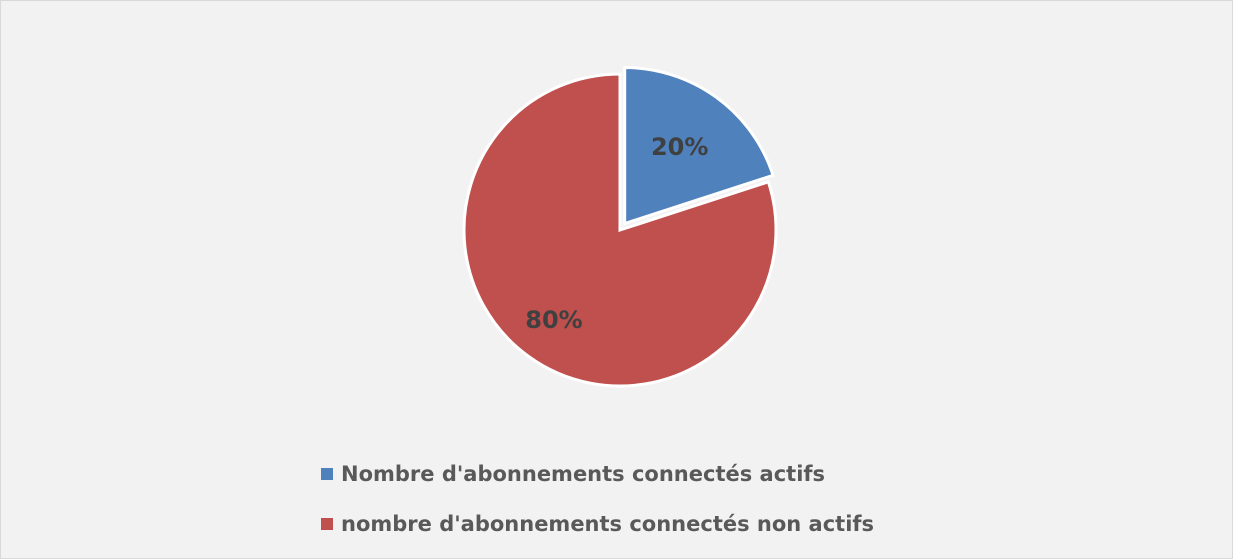  I want to click on data-label: 20%, so click(679, 147).